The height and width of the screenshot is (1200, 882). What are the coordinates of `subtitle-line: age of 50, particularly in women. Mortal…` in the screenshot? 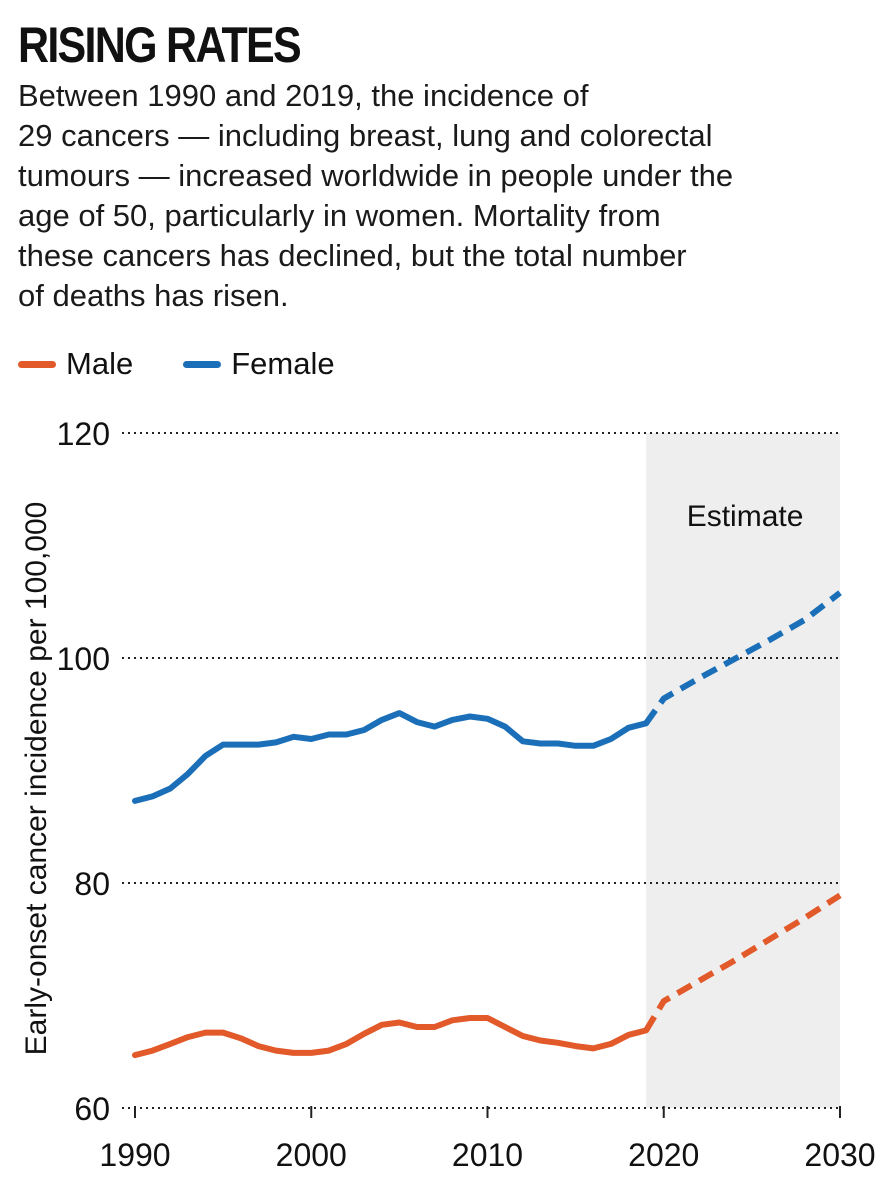 It's located at (339, 215).